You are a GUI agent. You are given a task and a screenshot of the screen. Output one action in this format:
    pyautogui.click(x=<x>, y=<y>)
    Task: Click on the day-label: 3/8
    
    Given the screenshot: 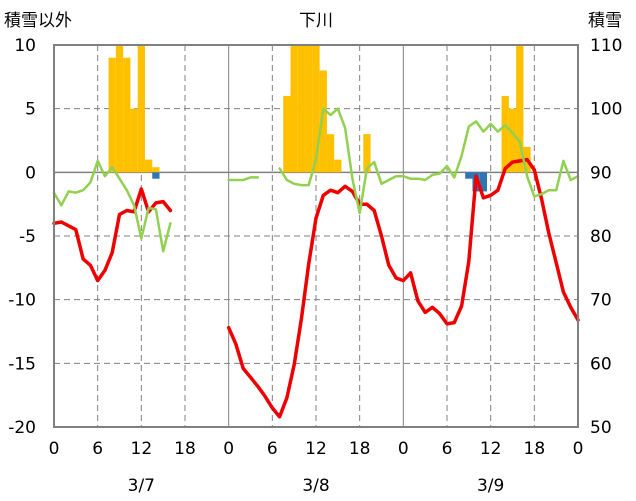 What is the action you would take?
    pyautogui.click(x=315, y=486)
    